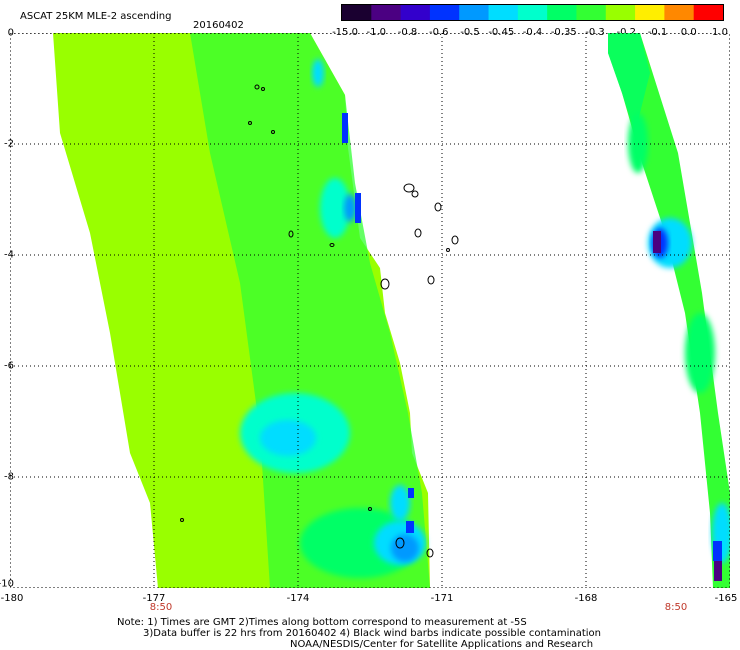  Describe the element at coordinates (720, 32) in the screenshot. I see `color-scale-label: 1.0` at that location.